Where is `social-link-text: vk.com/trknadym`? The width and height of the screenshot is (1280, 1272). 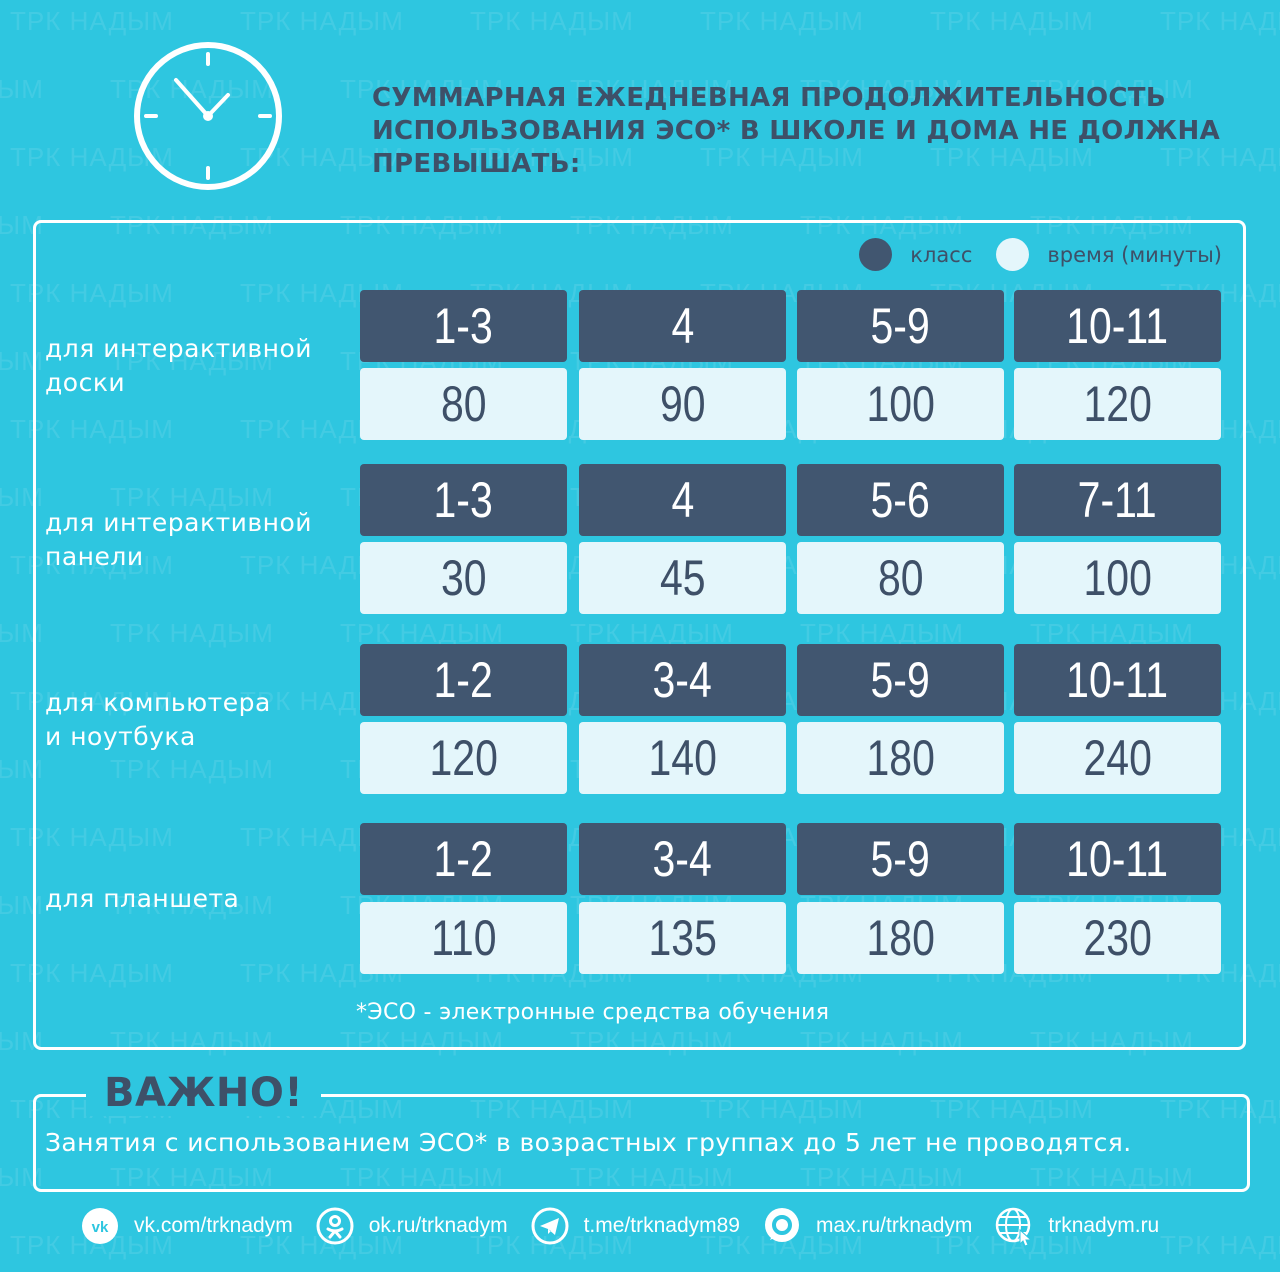
social-link-text: vk.com/trknadym is located at coordinates (213, 1225).